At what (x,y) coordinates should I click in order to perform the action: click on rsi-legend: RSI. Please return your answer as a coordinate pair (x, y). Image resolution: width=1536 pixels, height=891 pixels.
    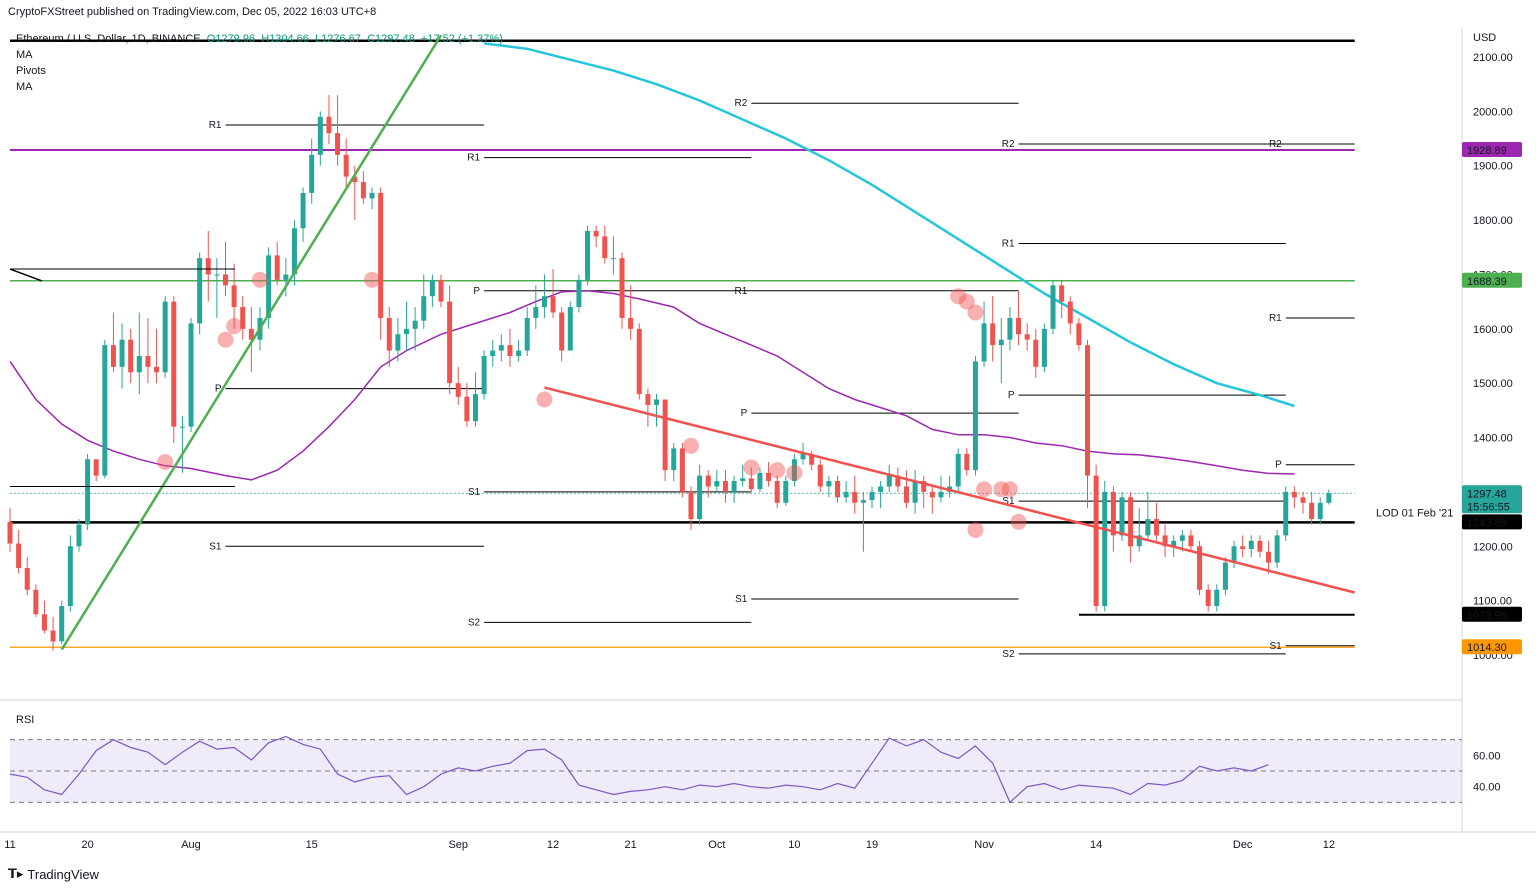
    Looking at the image, I should click on (25, 720).